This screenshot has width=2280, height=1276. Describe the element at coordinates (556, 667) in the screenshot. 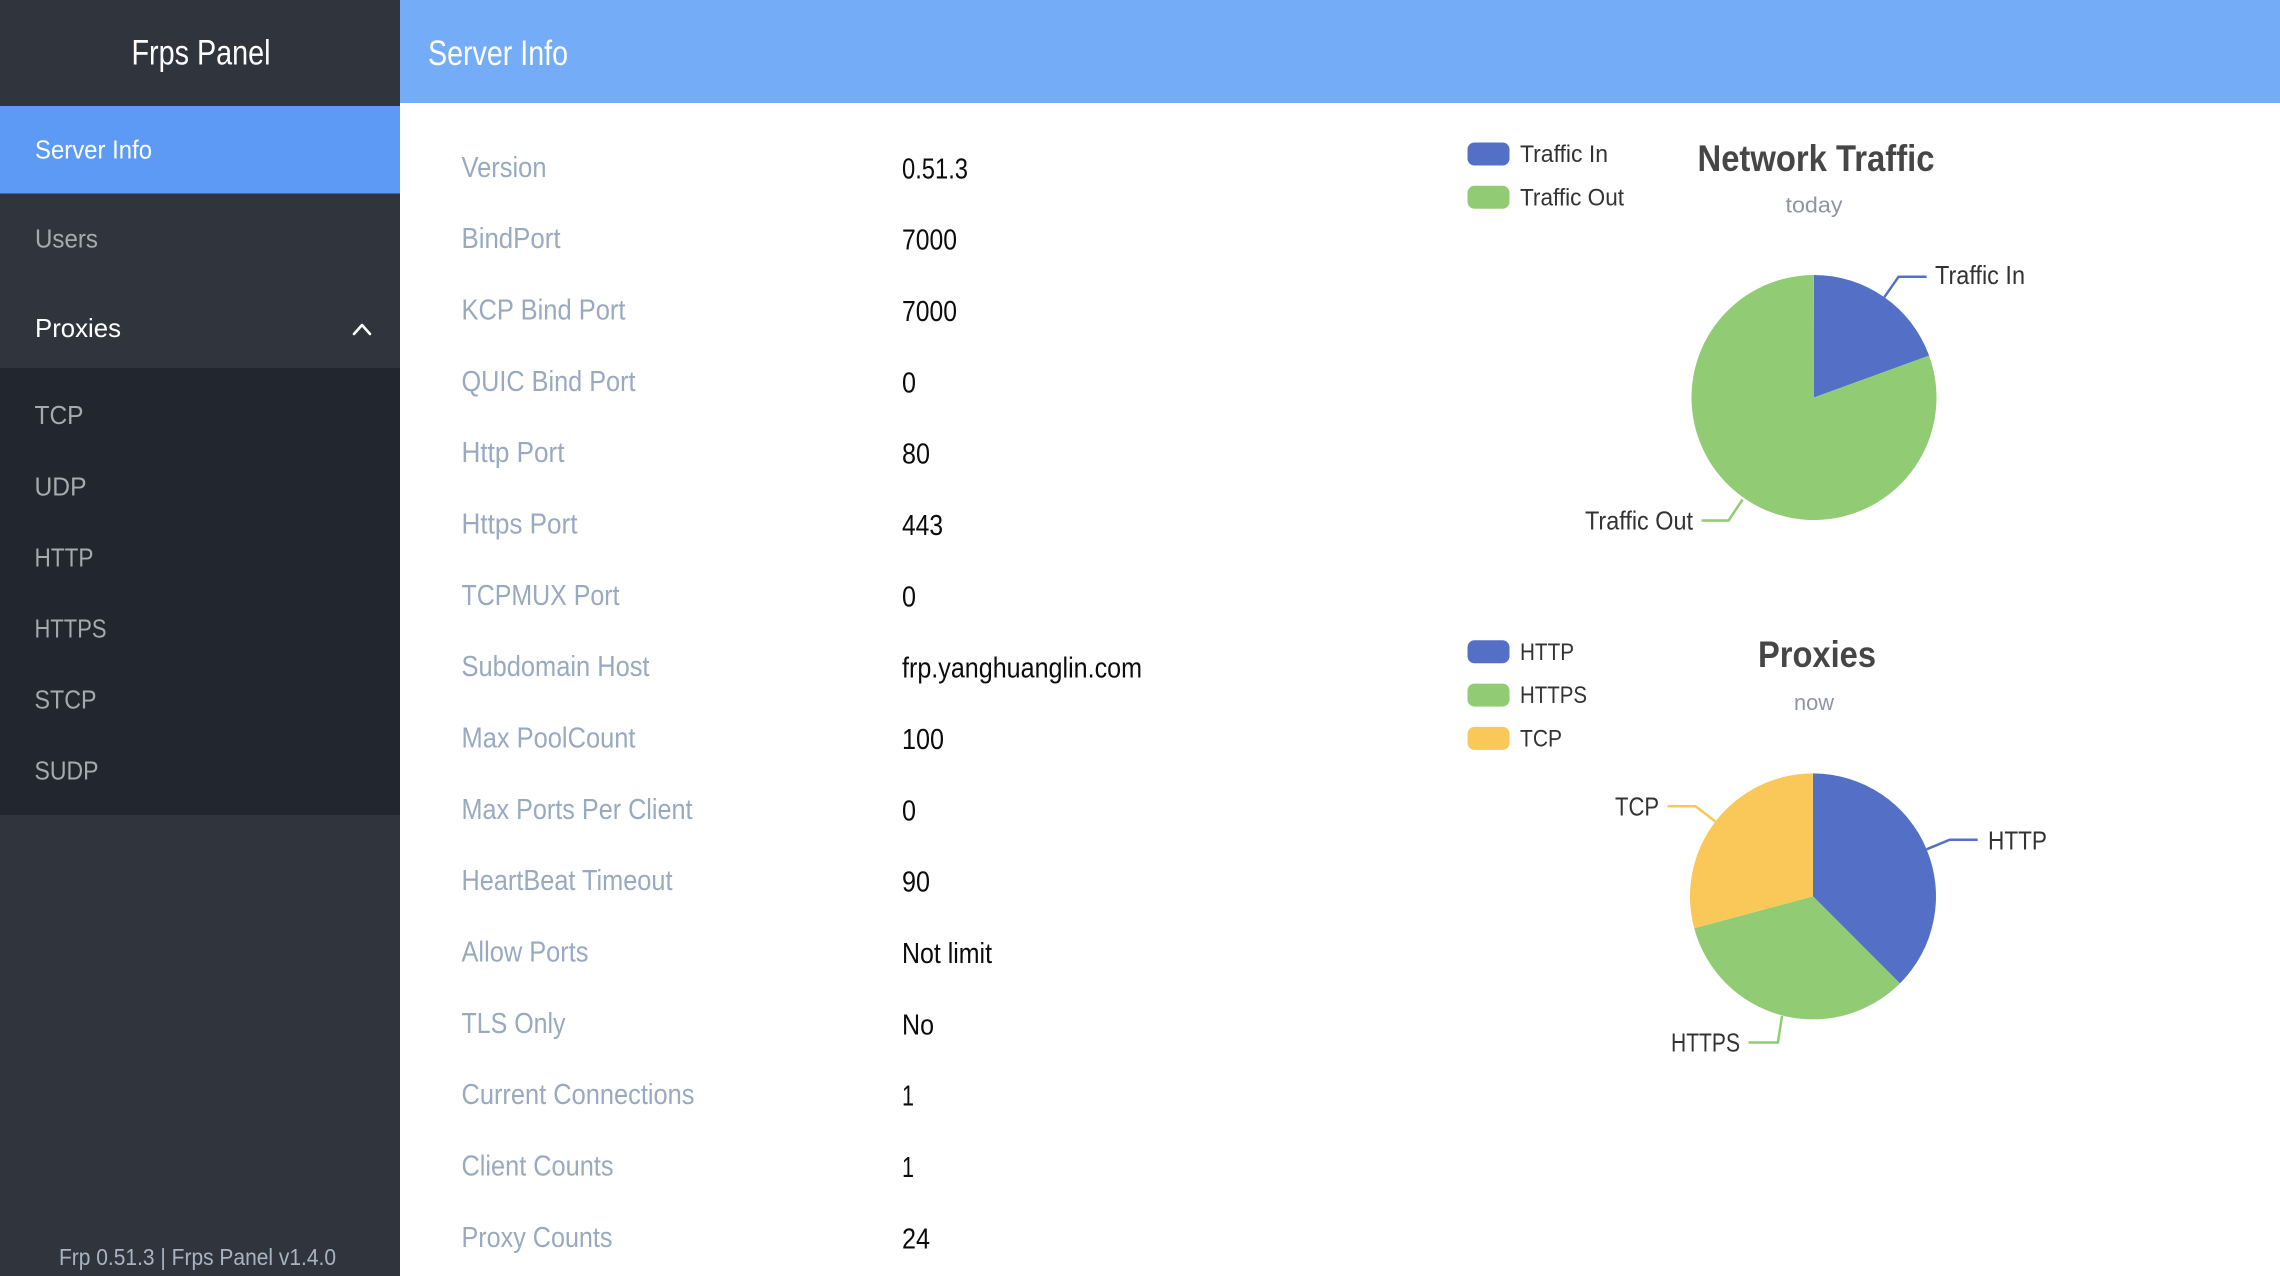

I see `svg-text: Subdomain Host` at that location.